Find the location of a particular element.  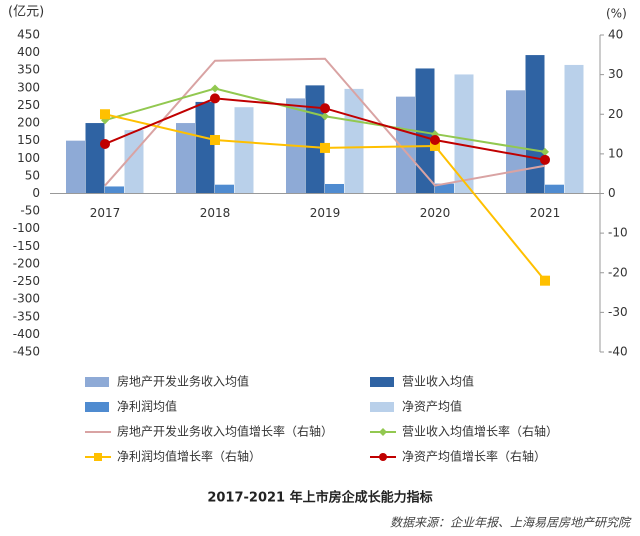

y-tick-label: -400 is located at coordinates (26, 334).